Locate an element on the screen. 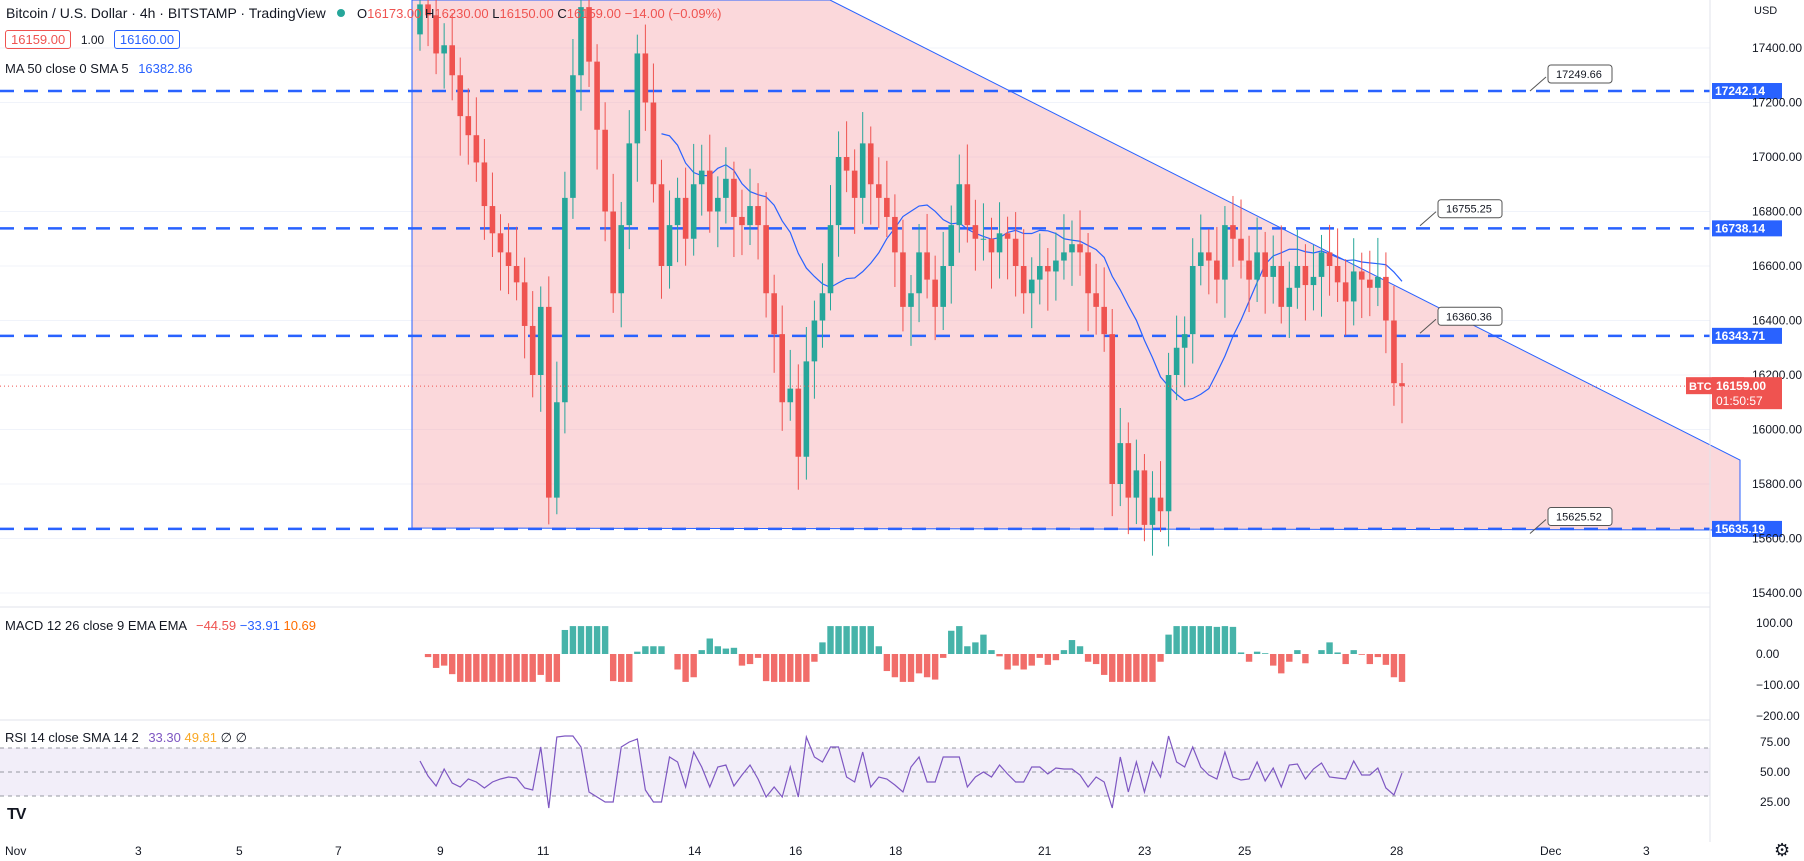 The image size is (1804, 861). rsi-pane is located at coordinates (855, 771).